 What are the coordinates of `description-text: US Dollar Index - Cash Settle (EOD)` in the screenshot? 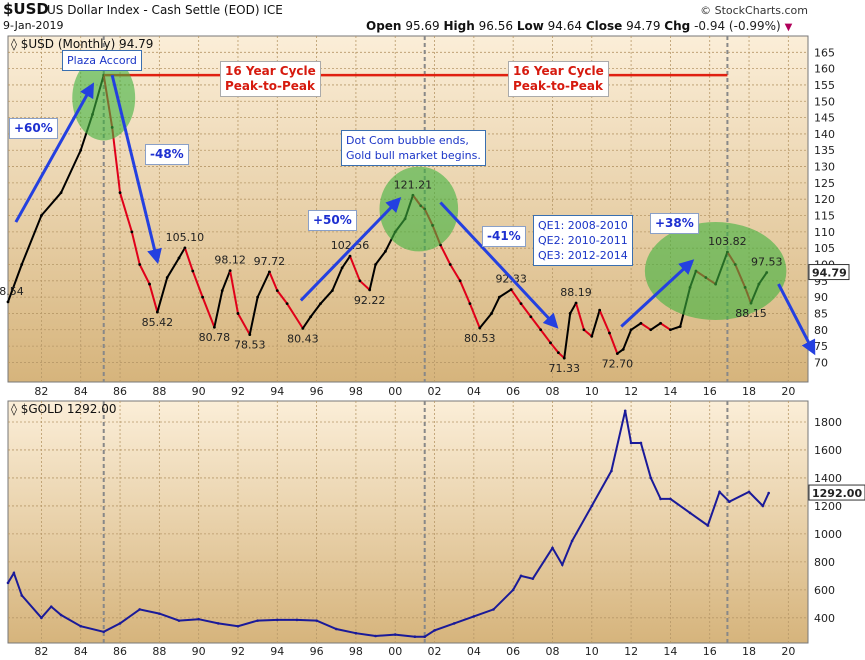 It's located at (153, 10).